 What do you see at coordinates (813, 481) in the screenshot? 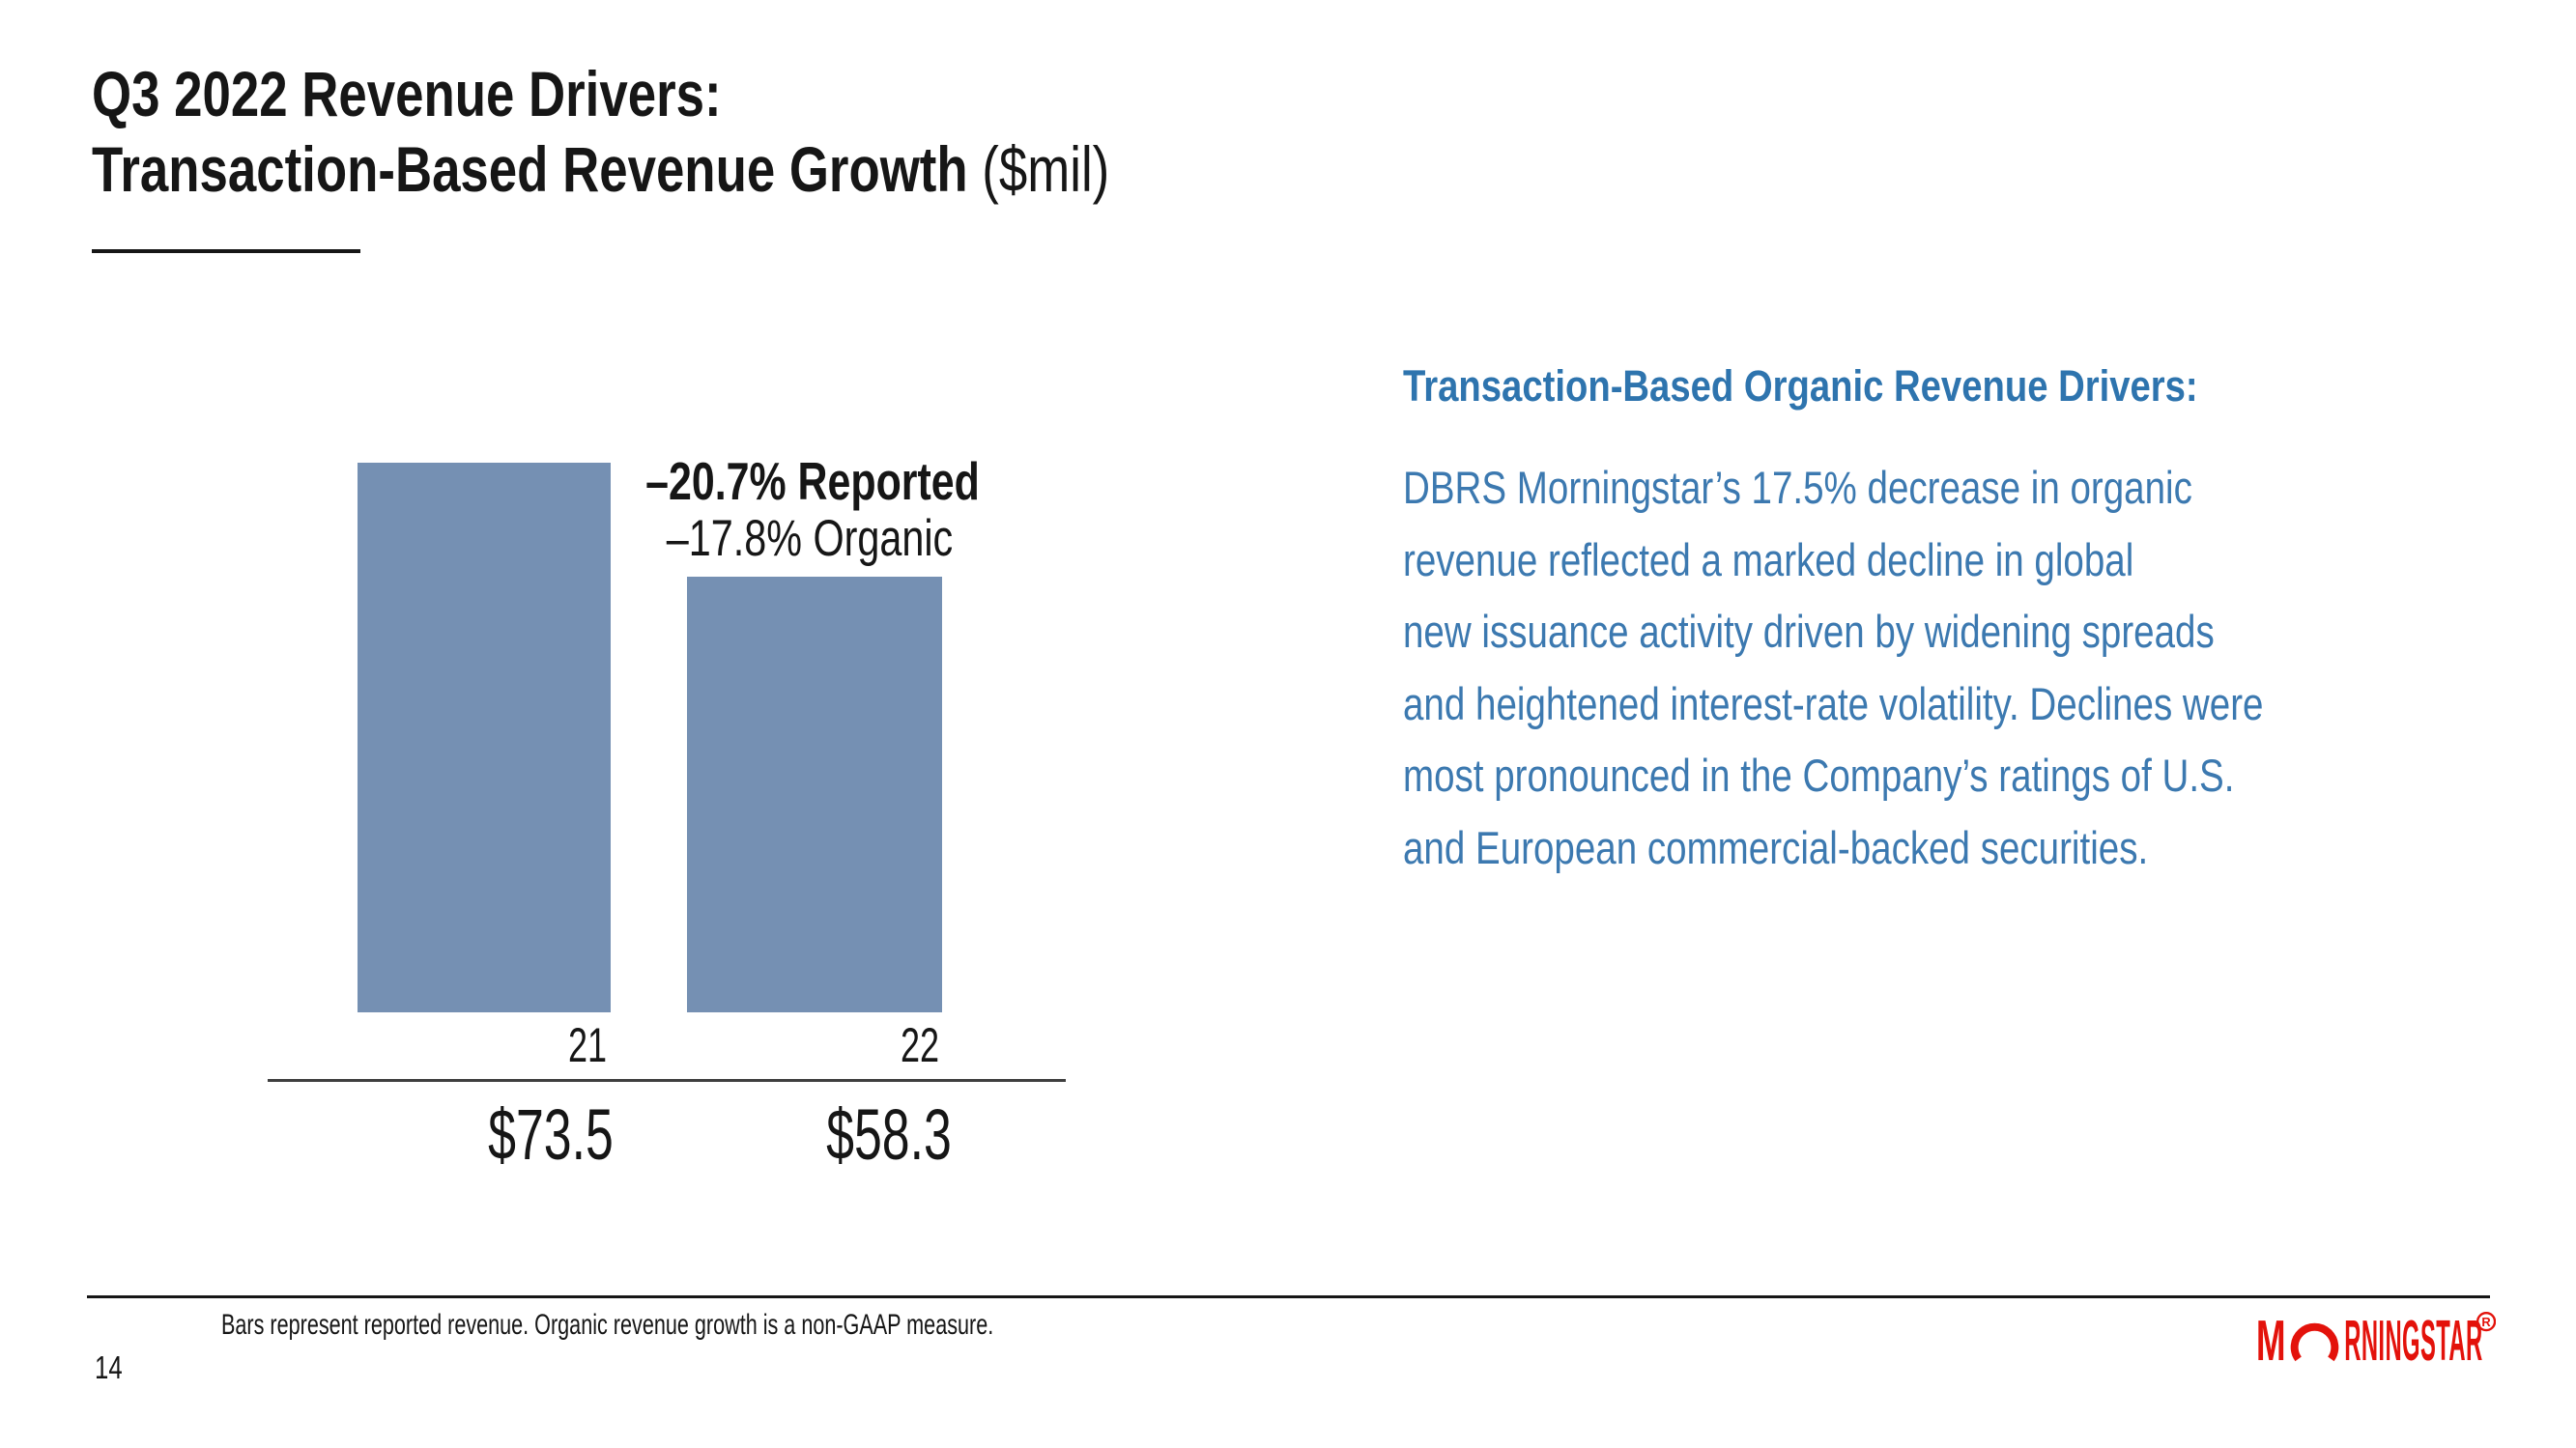
I see `annotation-reported: –20.7% Reported` at bounding box center [813, 481].